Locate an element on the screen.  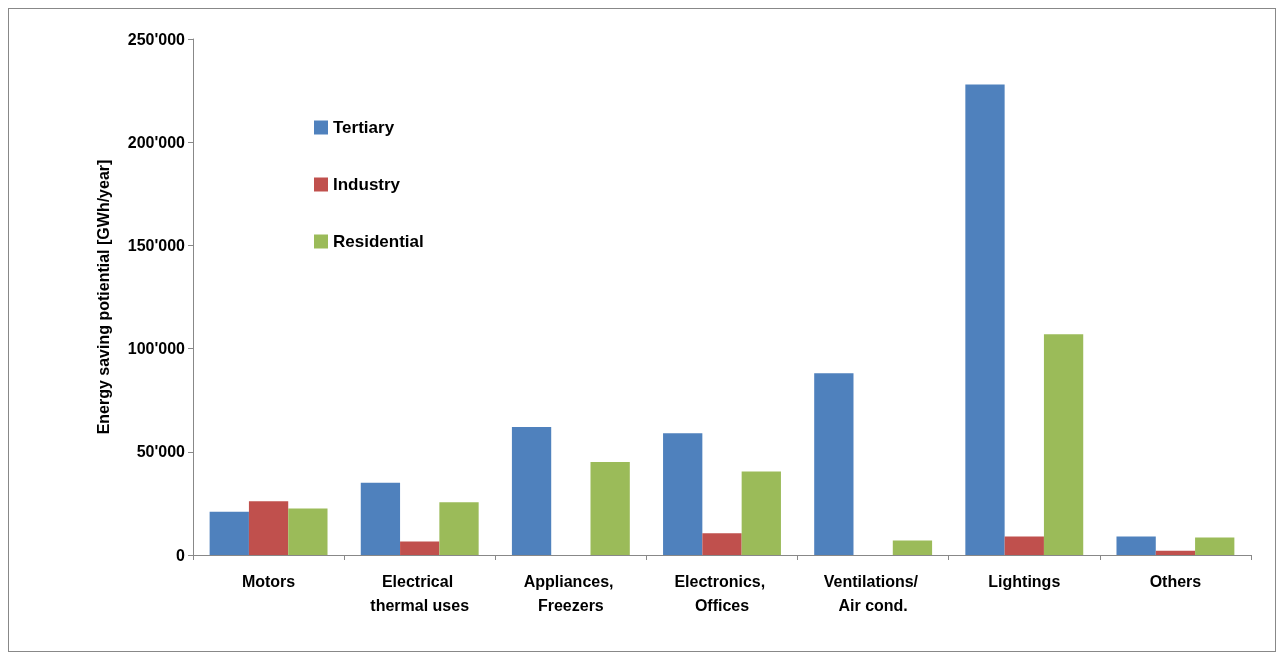
legend-label: Tertiary is located at coordinates (364, 127).